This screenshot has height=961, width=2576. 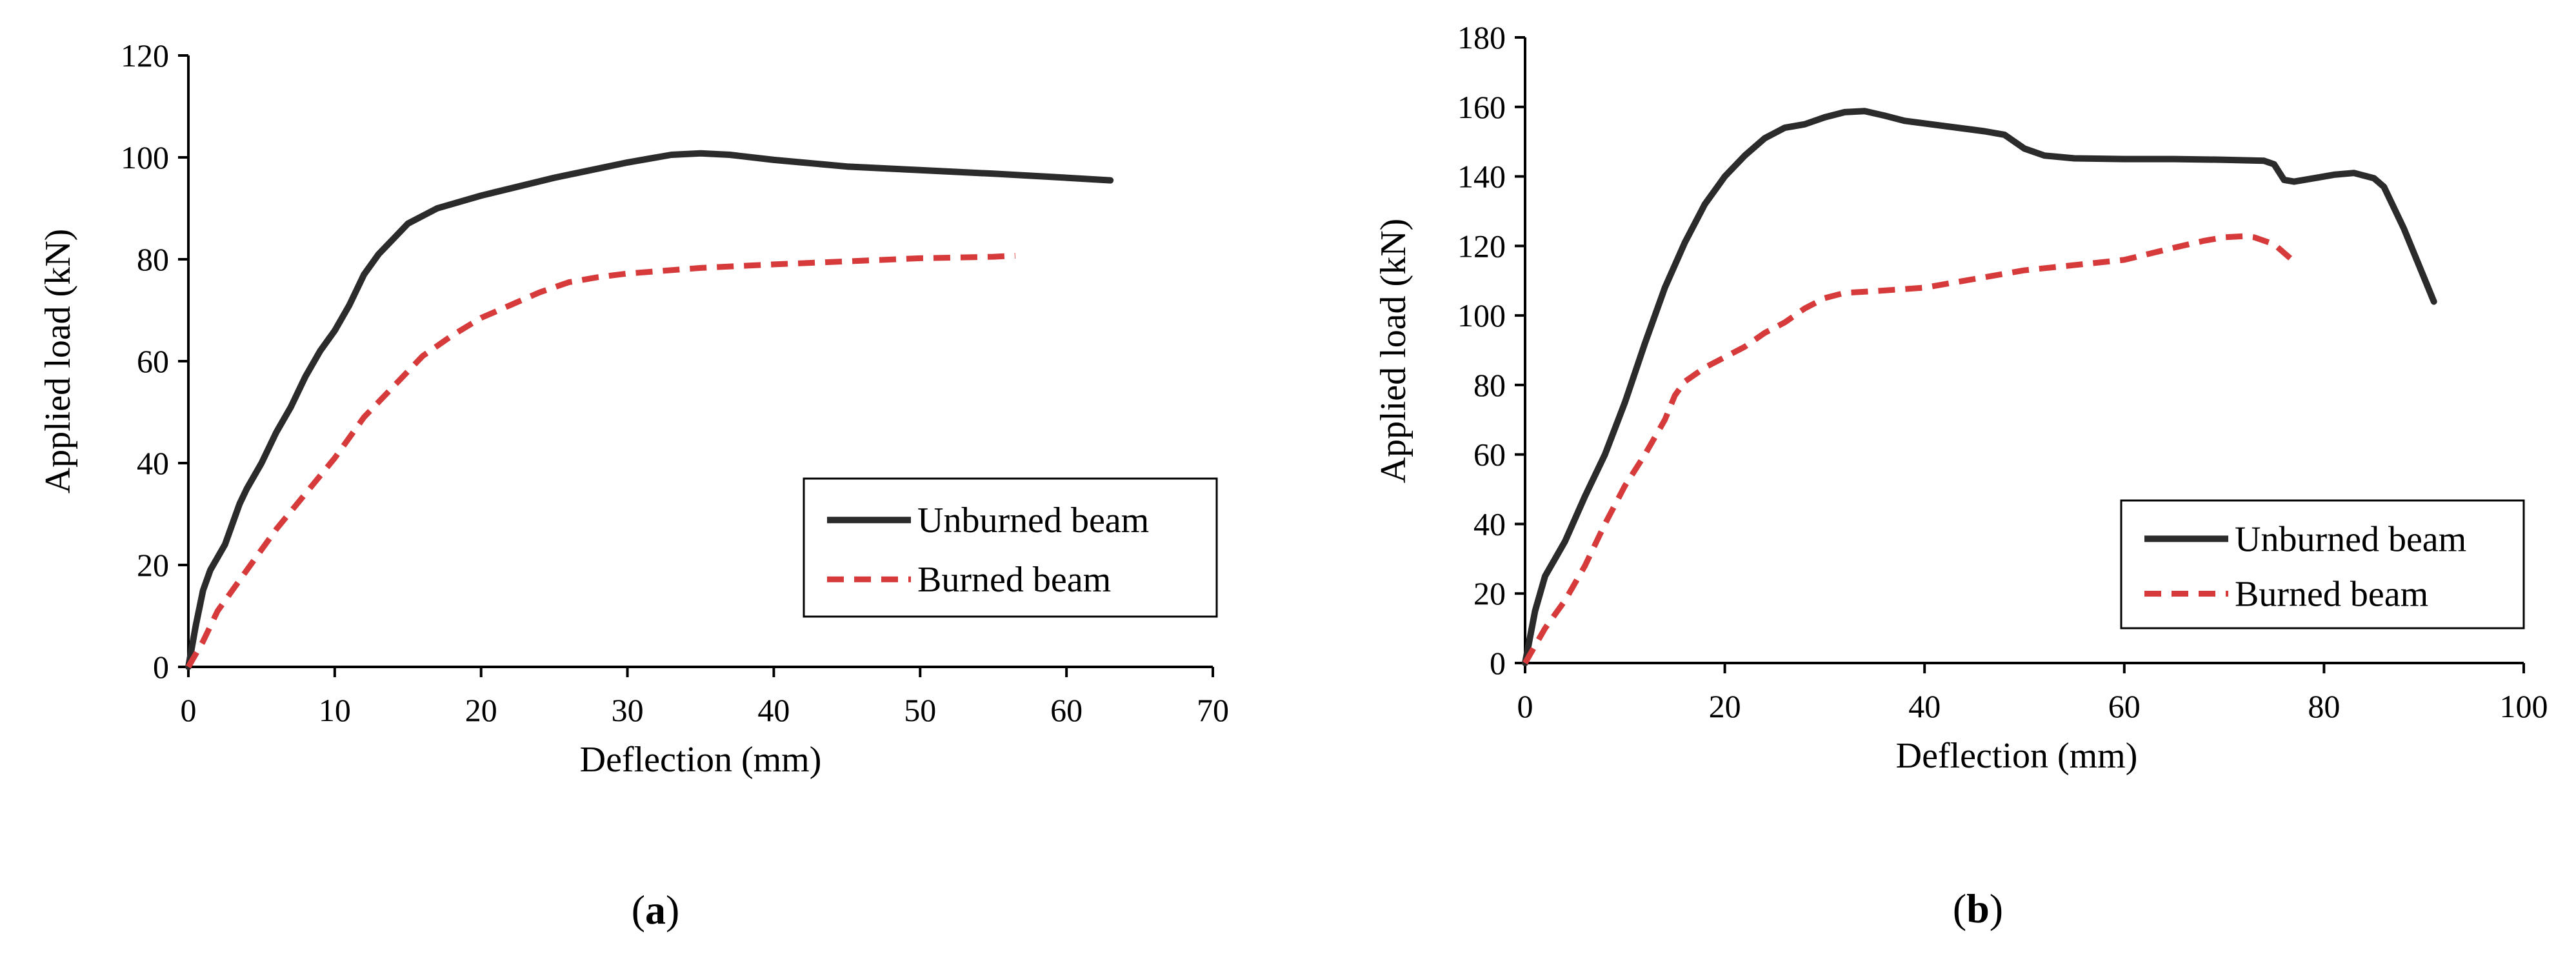 What do you see at coordinates (656, 910) in the screenshot?
I see `panel-label: (a)` at bounding box center [656, 910].